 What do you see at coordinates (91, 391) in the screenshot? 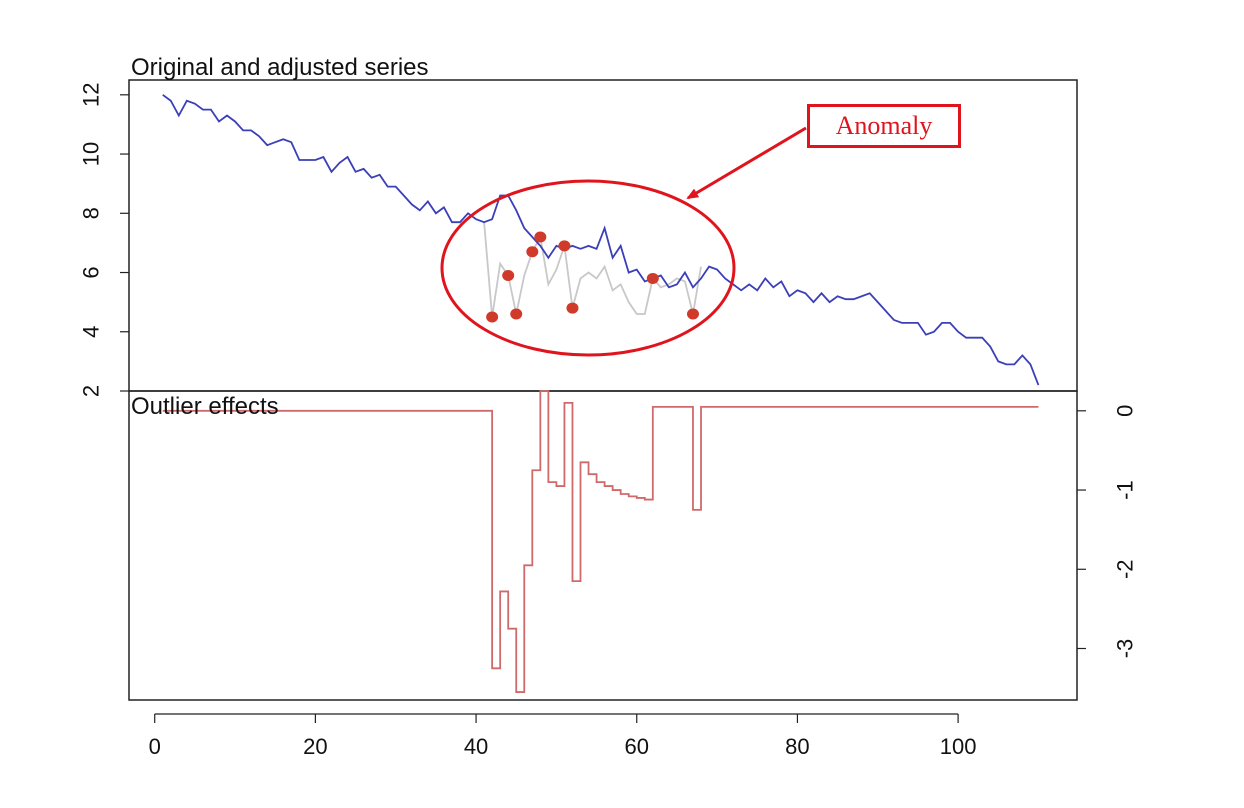
I see `y-tick-label-top: 2` at bounding box center [91, 391].